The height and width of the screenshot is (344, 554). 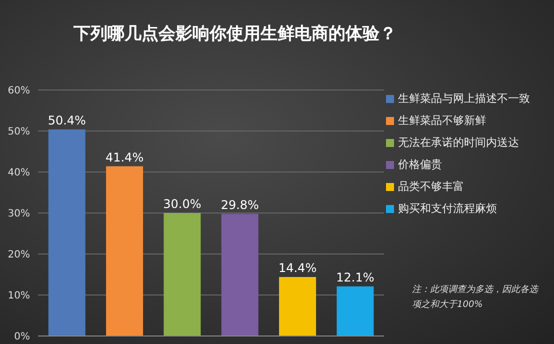 What do you see at coordinates (420, 164) in the screenshot?
I see `legend-label: 价格偏贵` at bounding box center [420, 164].